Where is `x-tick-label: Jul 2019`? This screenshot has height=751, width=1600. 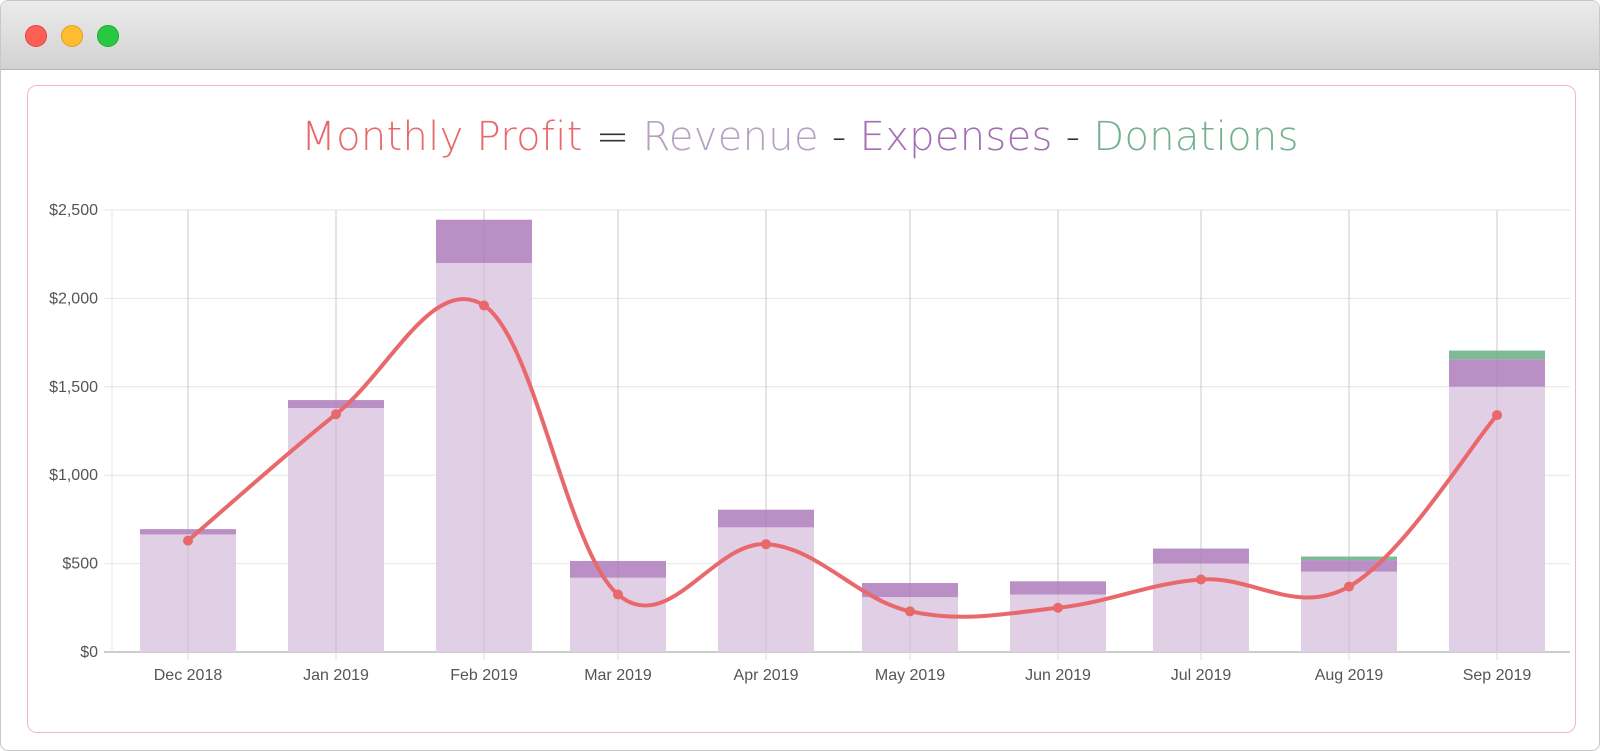
x-tick-label: Jul 2019 is located at coordinates (1201, 675).